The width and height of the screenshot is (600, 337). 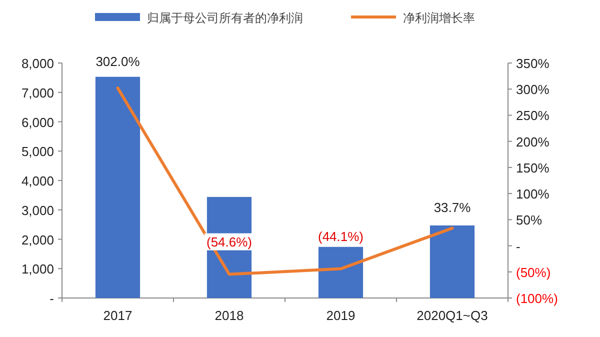 I want to click on x-tick-label: 2020Q1~Q3, so click(x=452, y=315).